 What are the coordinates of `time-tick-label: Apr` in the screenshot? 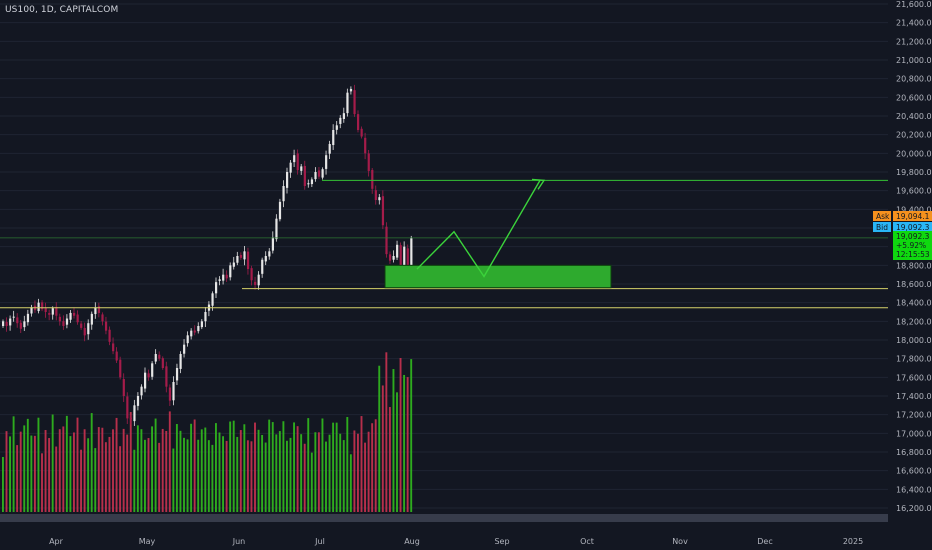 It's located at (56, 541).